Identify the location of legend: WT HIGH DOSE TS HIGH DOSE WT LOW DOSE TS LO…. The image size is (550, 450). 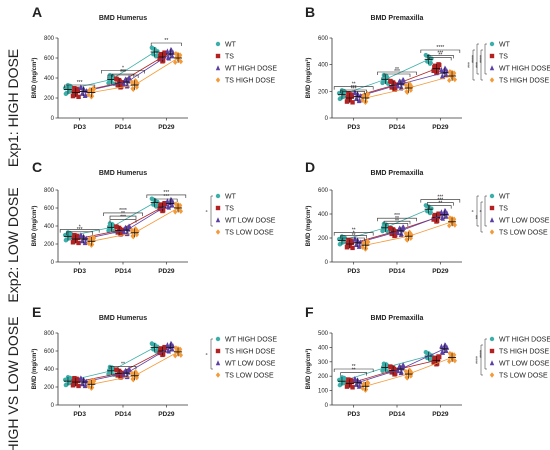
(513, 358).